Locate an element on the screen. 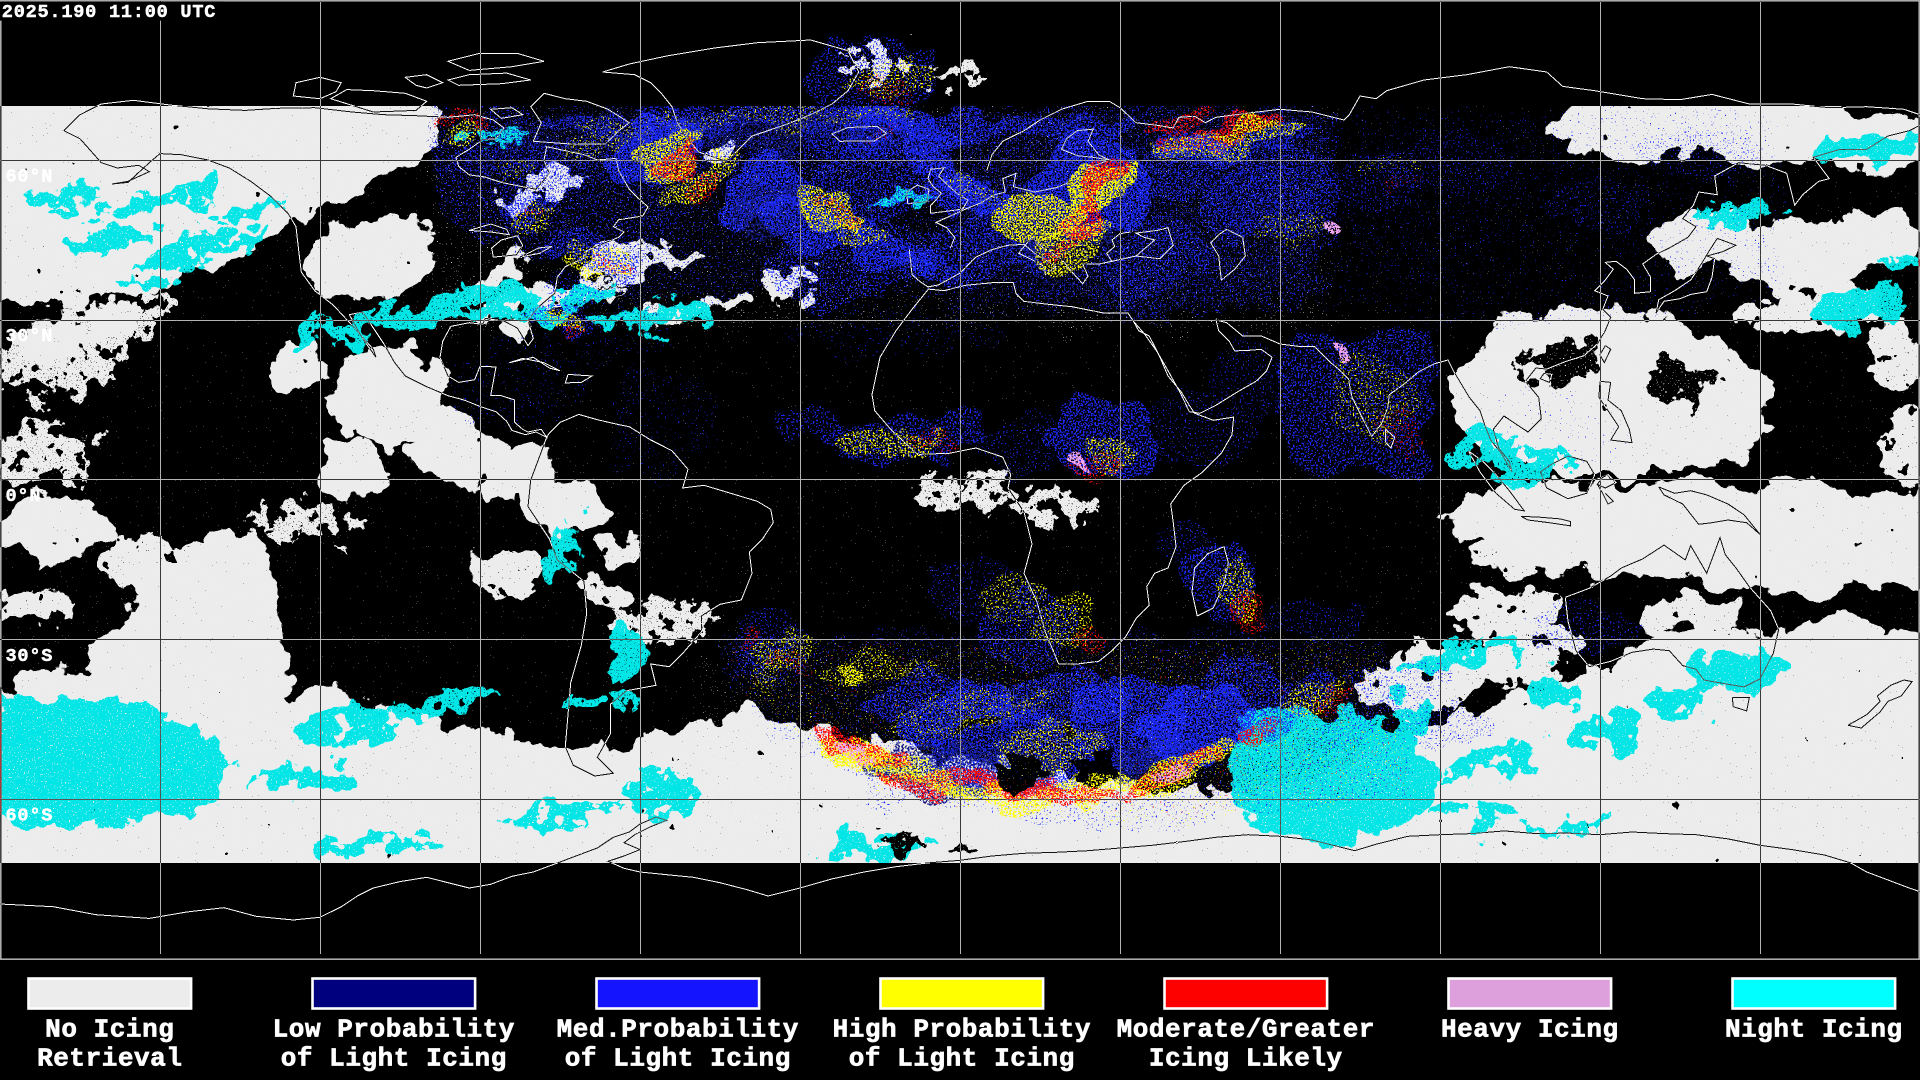 Image resolution: width=1920 pixels, height=1080 pixels. svg-text: 60°N is located at coordinates (30, 176).